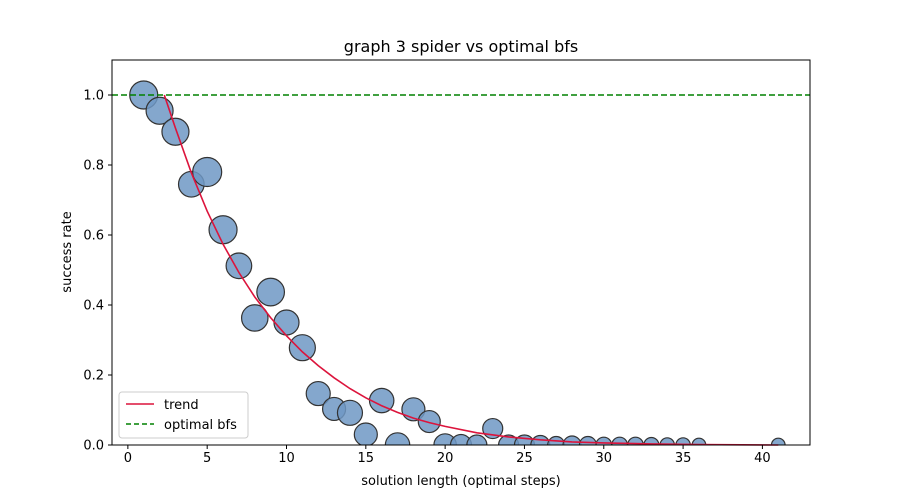  Describe the element at coordinates (366, 458) in the screenshot. I see `x-tick-label: 15` at that location.